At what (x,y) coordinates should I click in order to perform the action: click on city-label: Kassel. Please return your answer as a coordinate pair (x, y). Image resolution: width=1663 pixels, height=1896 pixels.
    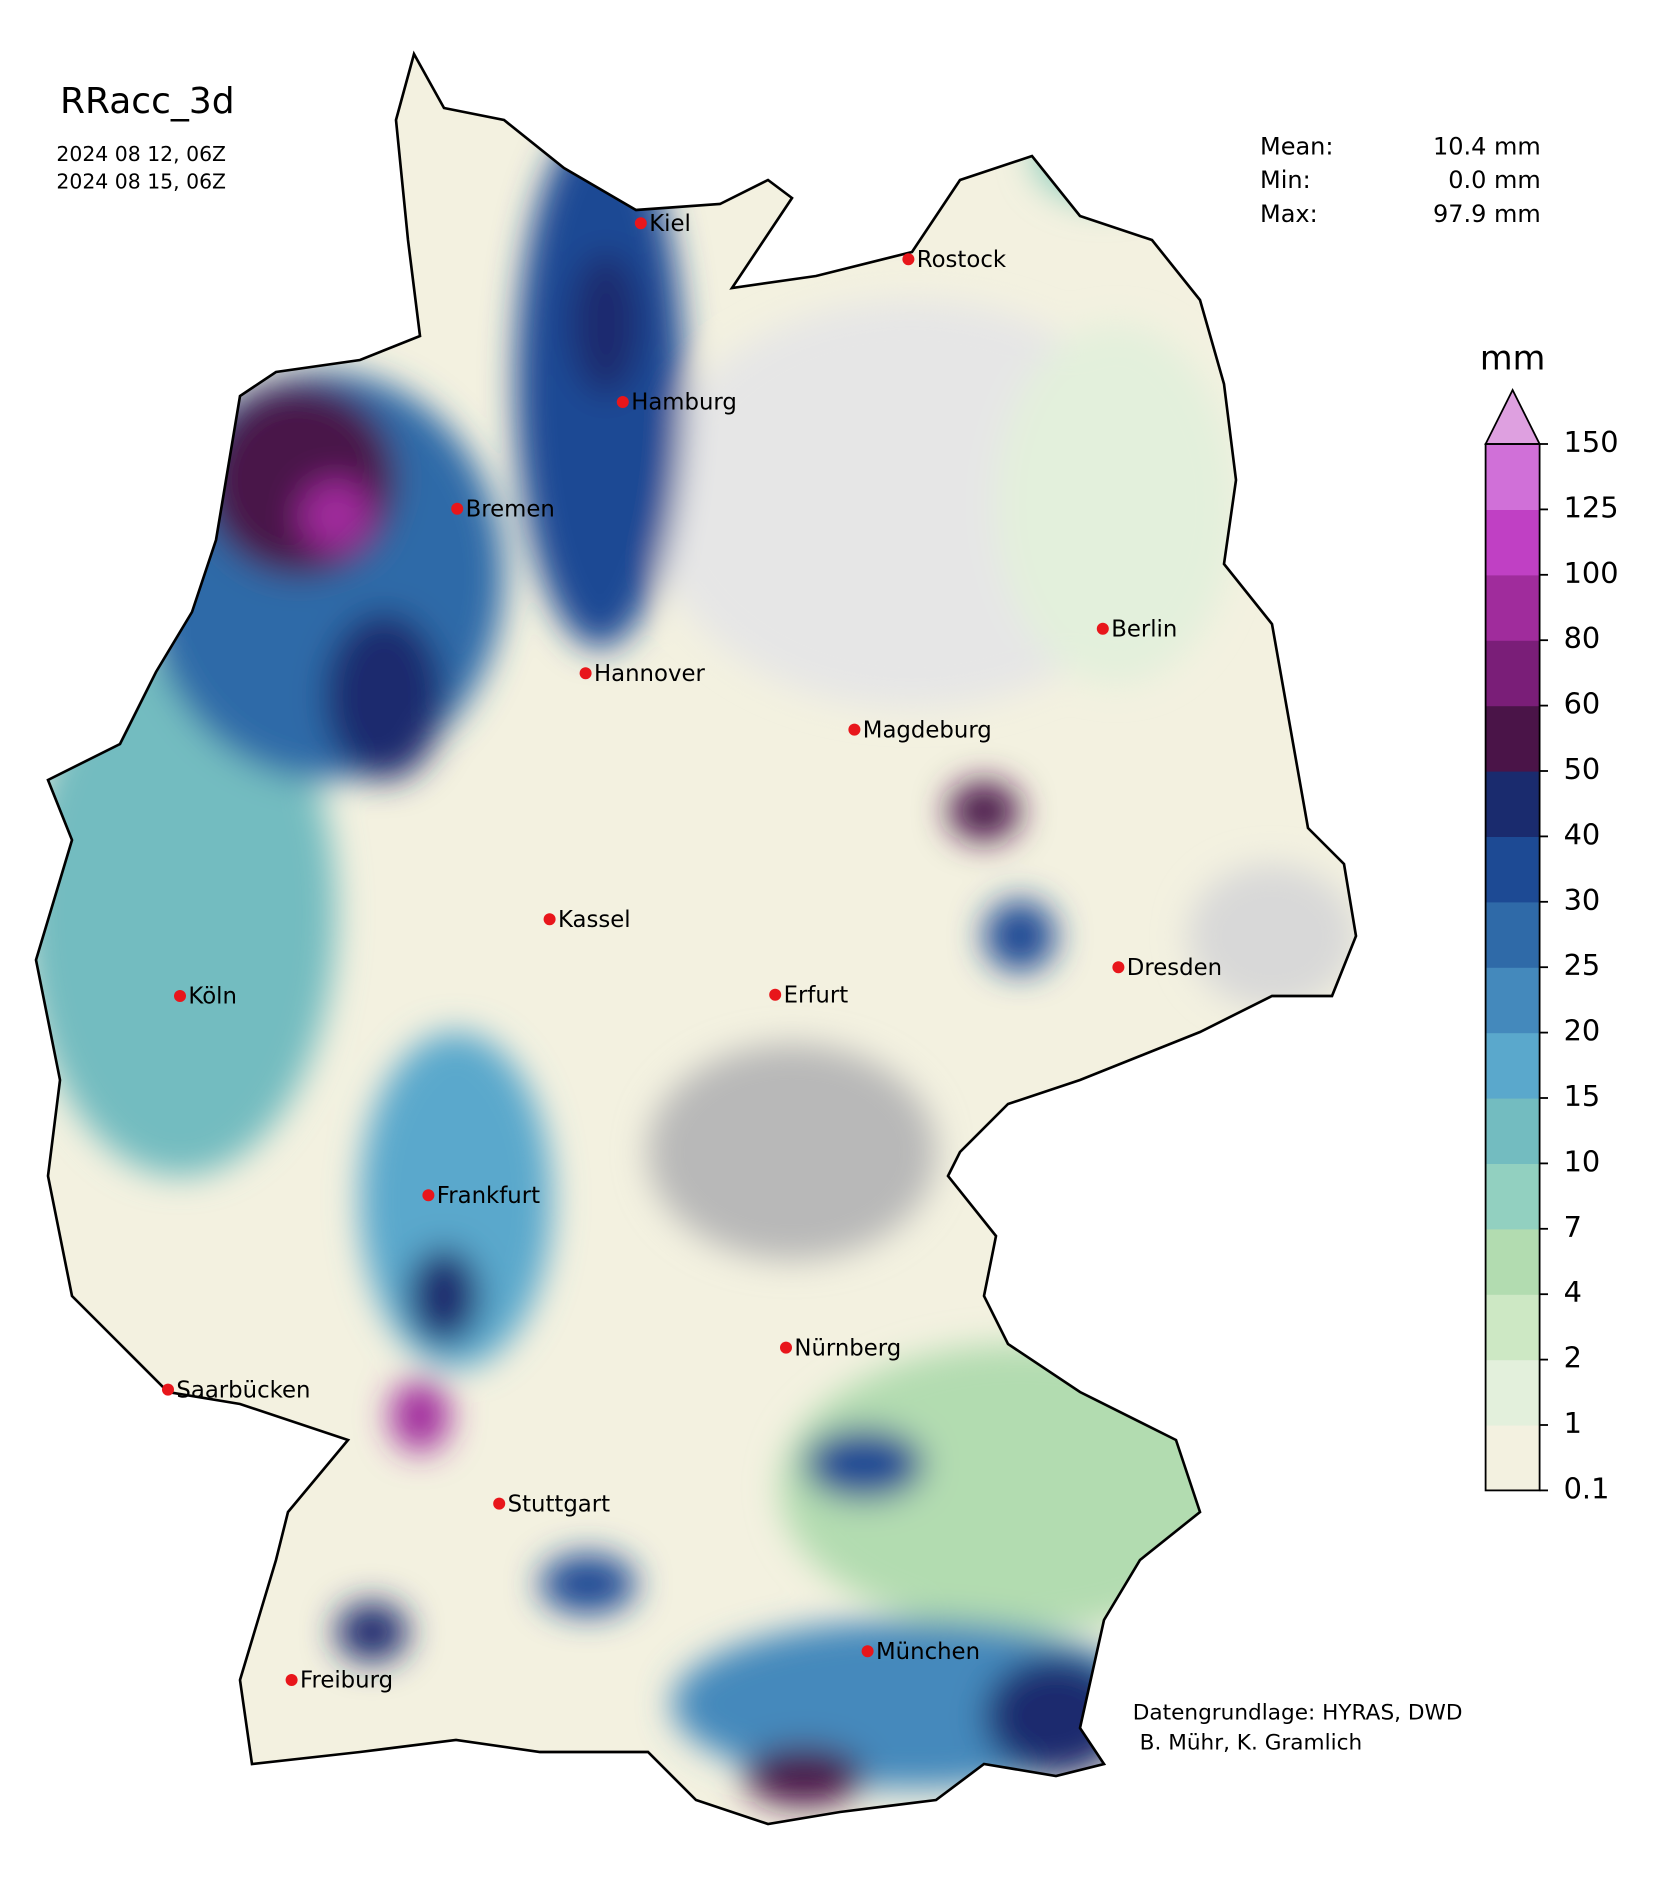
    Looking at the image, I should click on (594, 920).